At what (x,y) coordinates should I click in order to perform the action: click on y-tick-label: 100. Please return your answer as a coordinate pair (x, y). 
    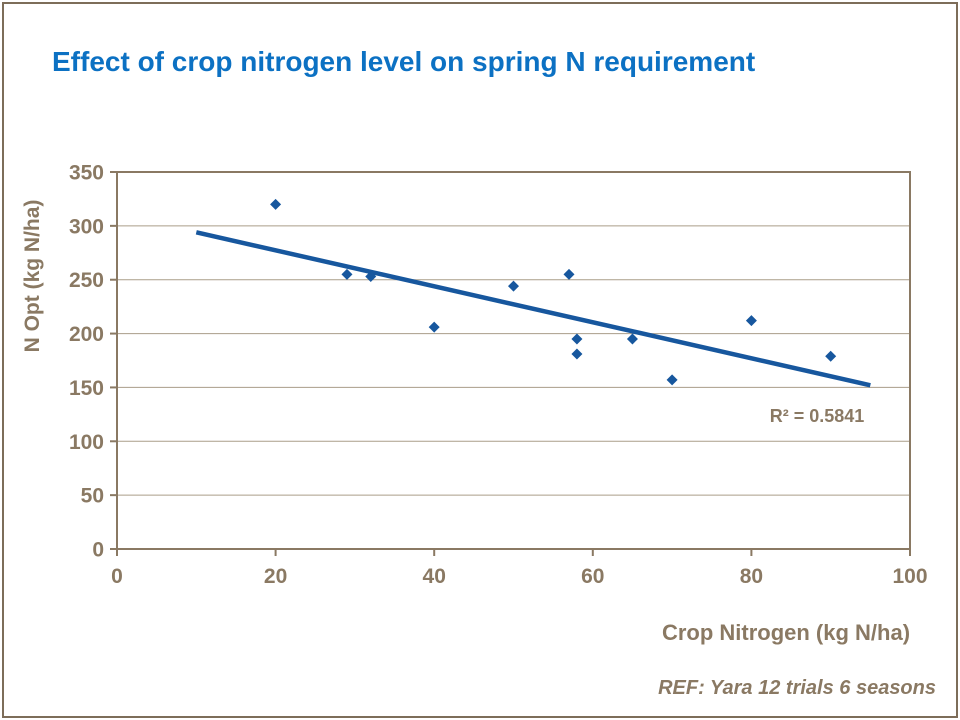
    Looking at the image, I should click on (86, 442).